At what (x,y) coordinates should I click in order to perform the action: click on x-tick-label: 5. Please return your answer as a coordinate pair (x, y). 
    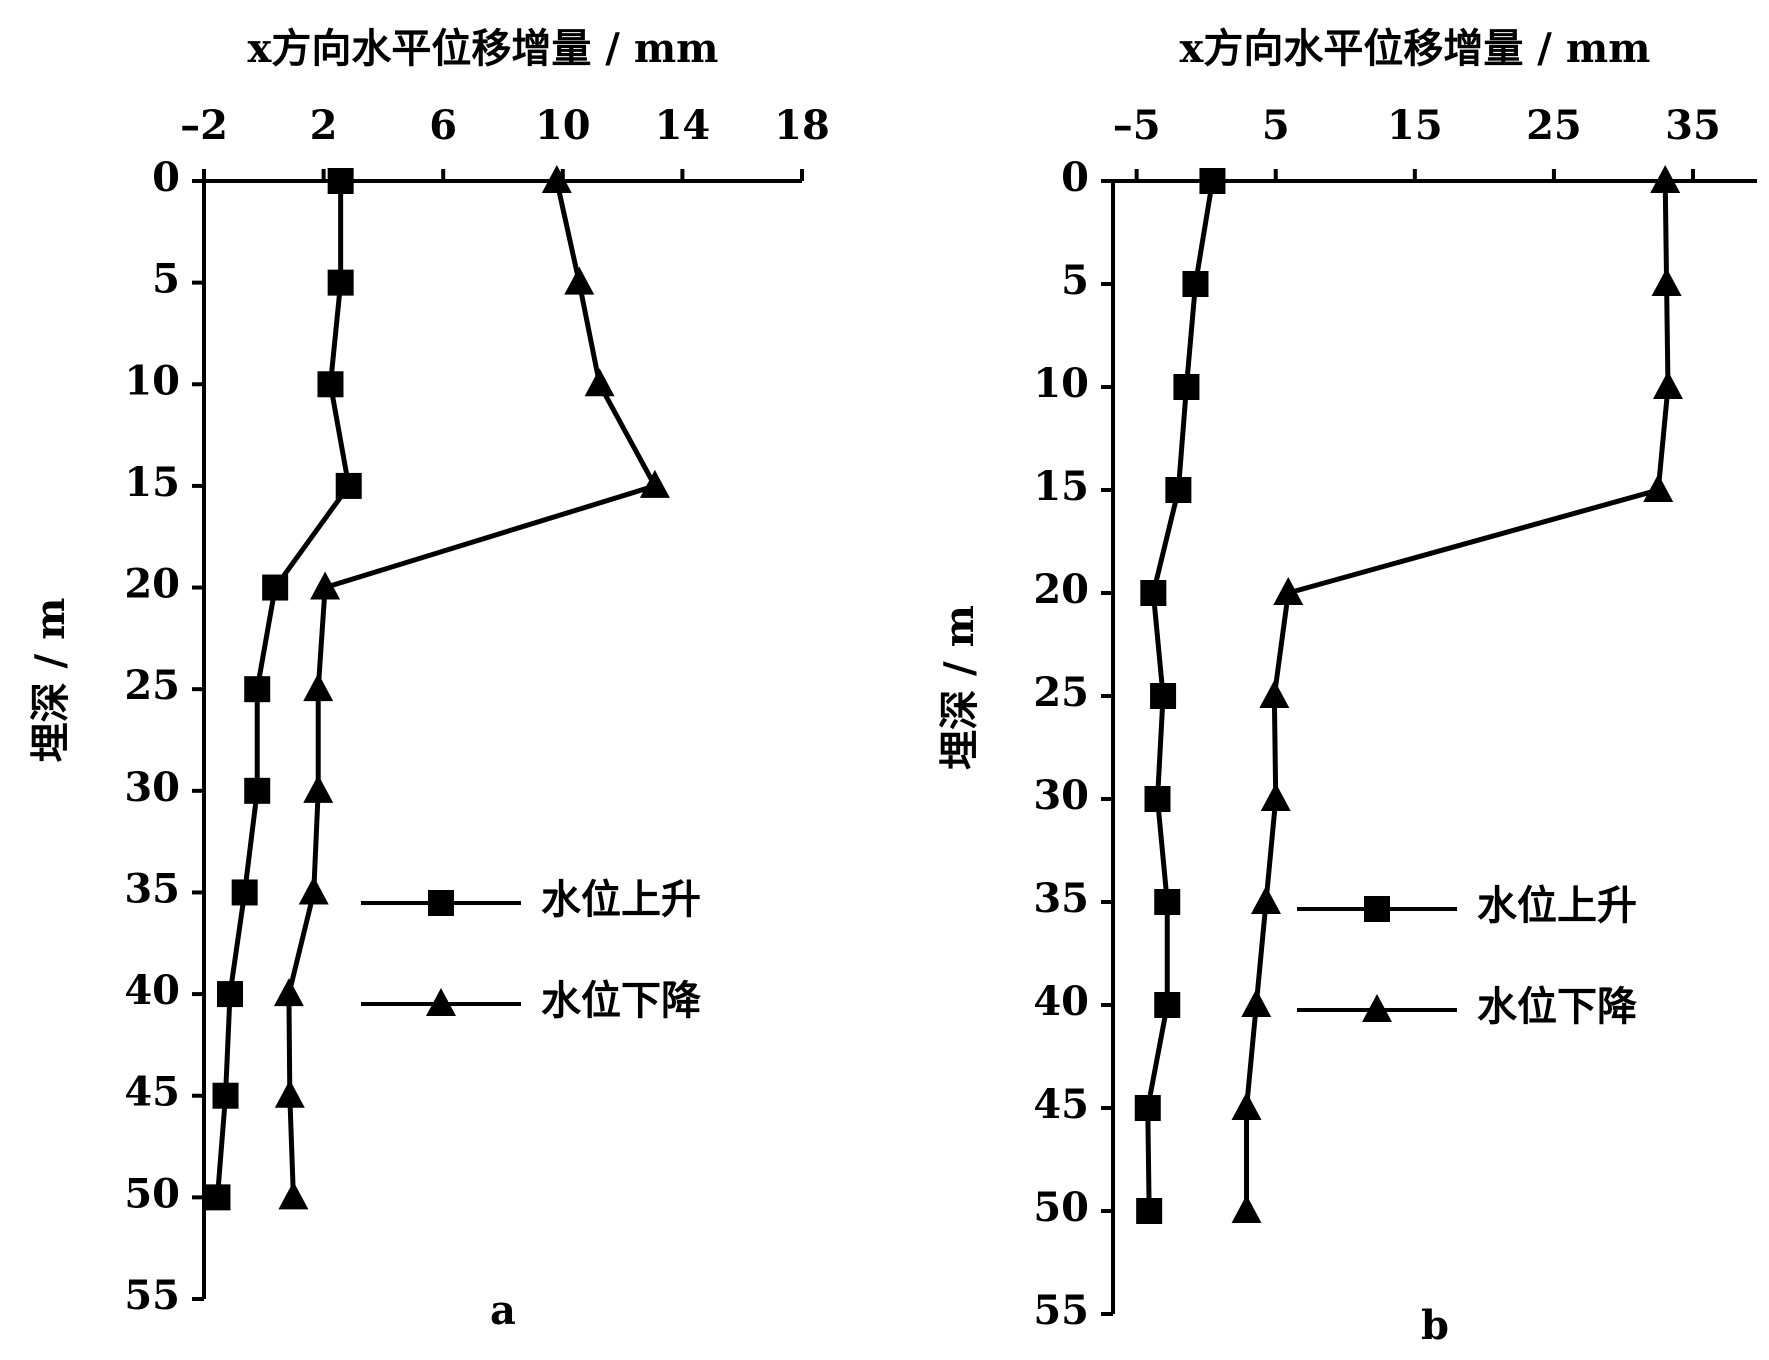
    Looking at the image, I should click on (1276, 125).